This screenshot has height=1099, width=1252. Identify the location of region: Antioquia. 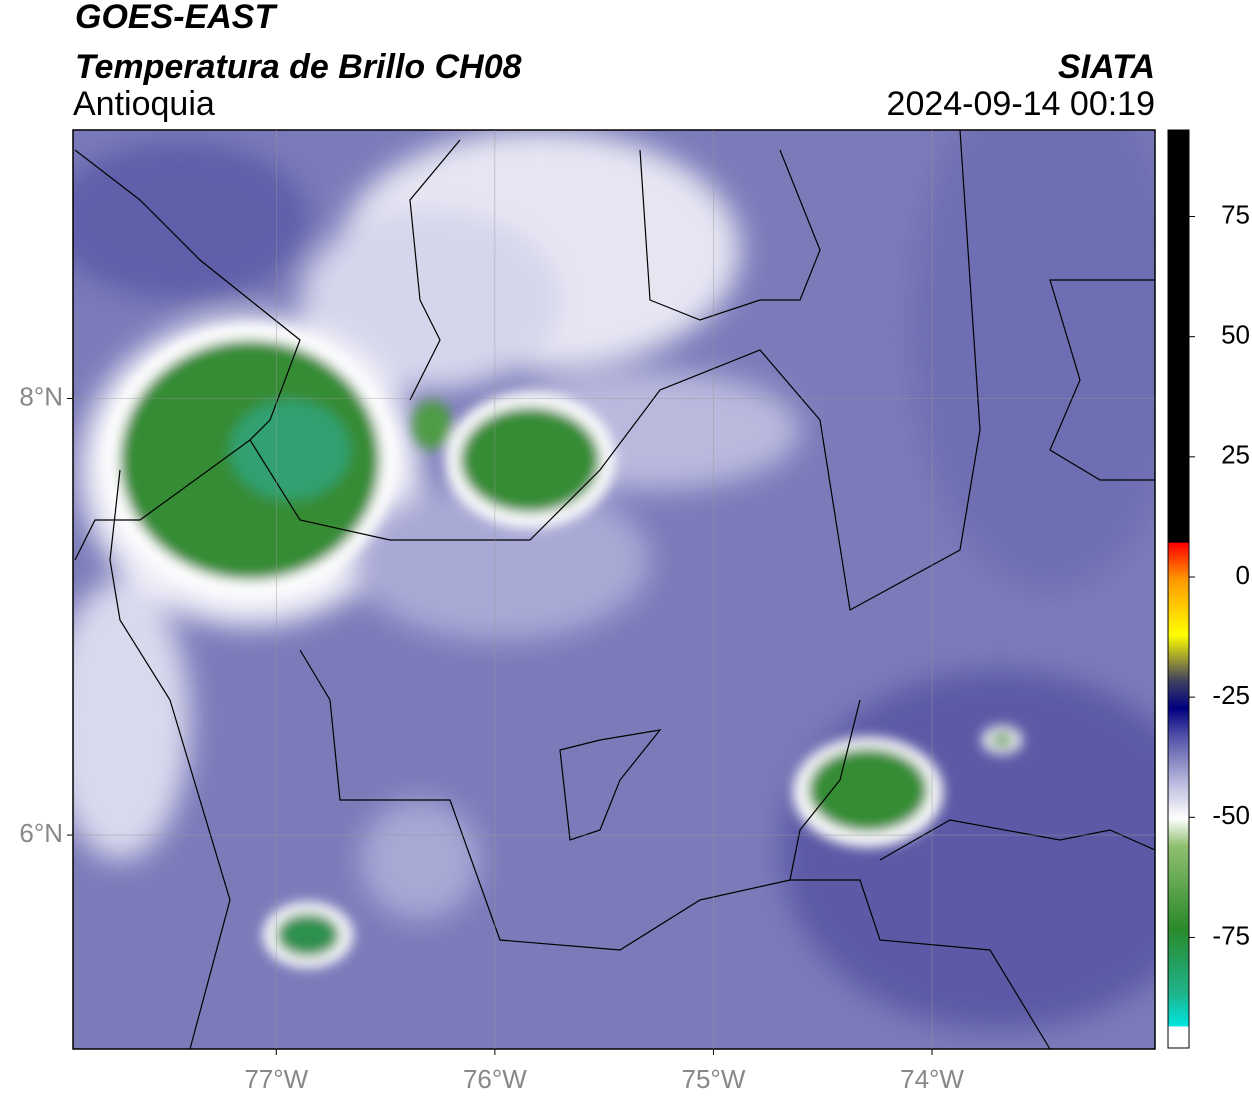
(144, 104).